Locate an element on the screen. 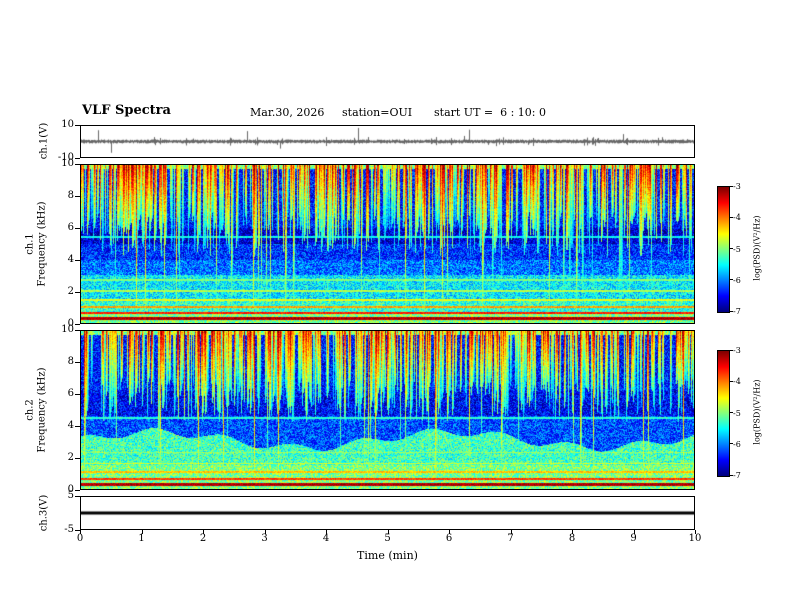 The width and height of the screenshot is (792, 612). figure-title: VLF Spectra is located at coordinates (126, 110).